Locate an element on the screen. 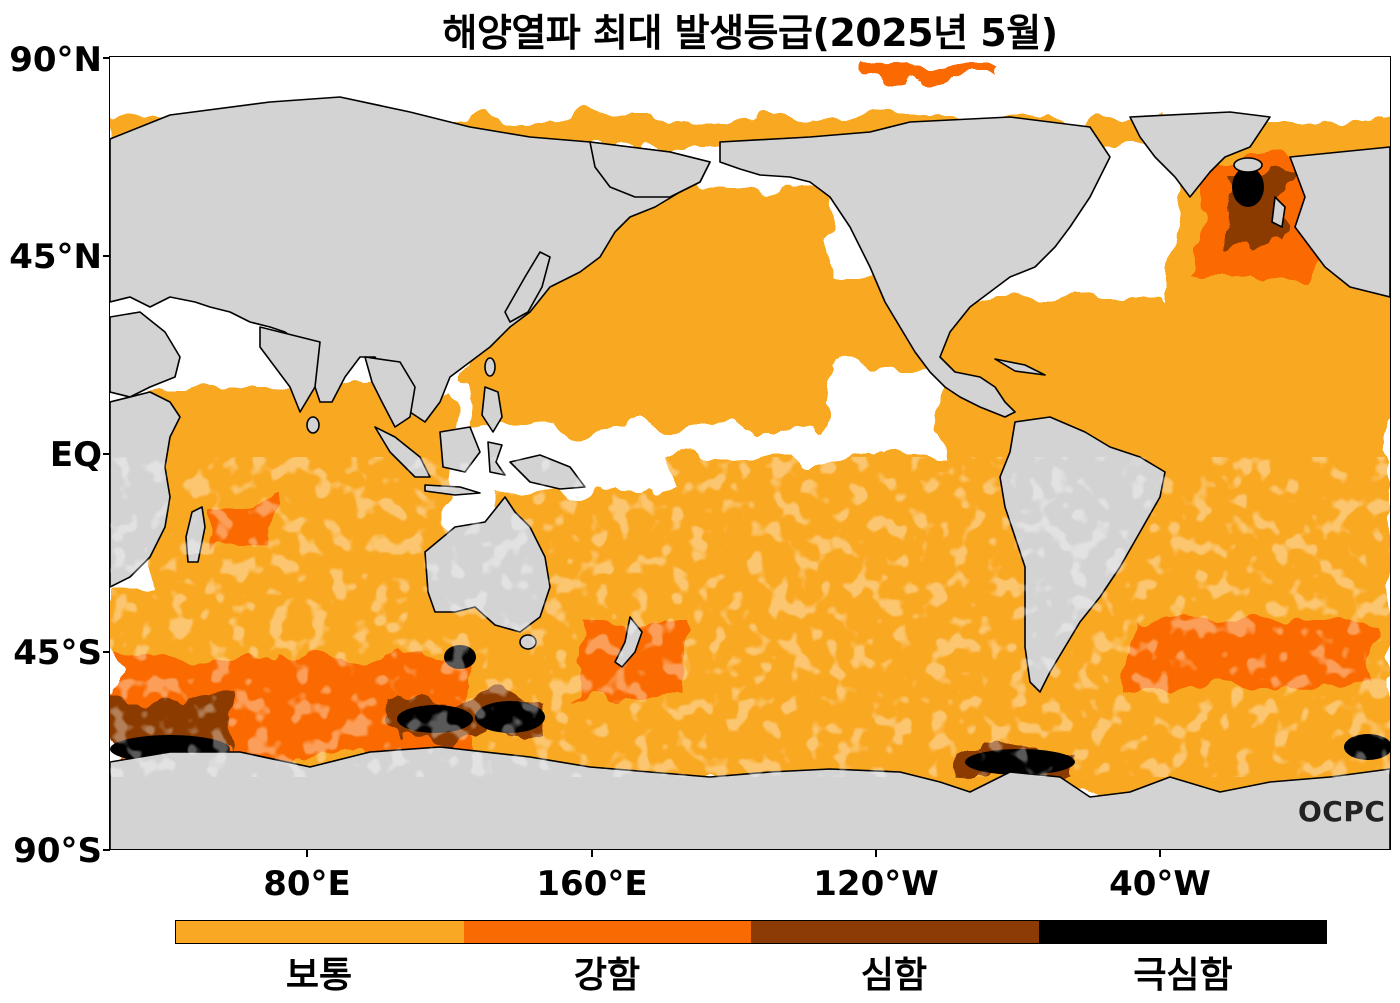 This screenshot has width=1400, height=1003. lat-label-45s: 45°S is located at coordinates (57, 653).